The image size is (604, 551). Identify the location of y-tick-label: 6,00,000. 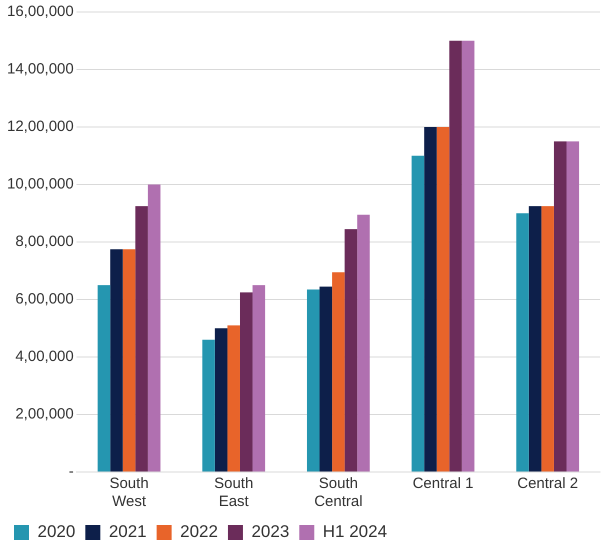
(44, 299).